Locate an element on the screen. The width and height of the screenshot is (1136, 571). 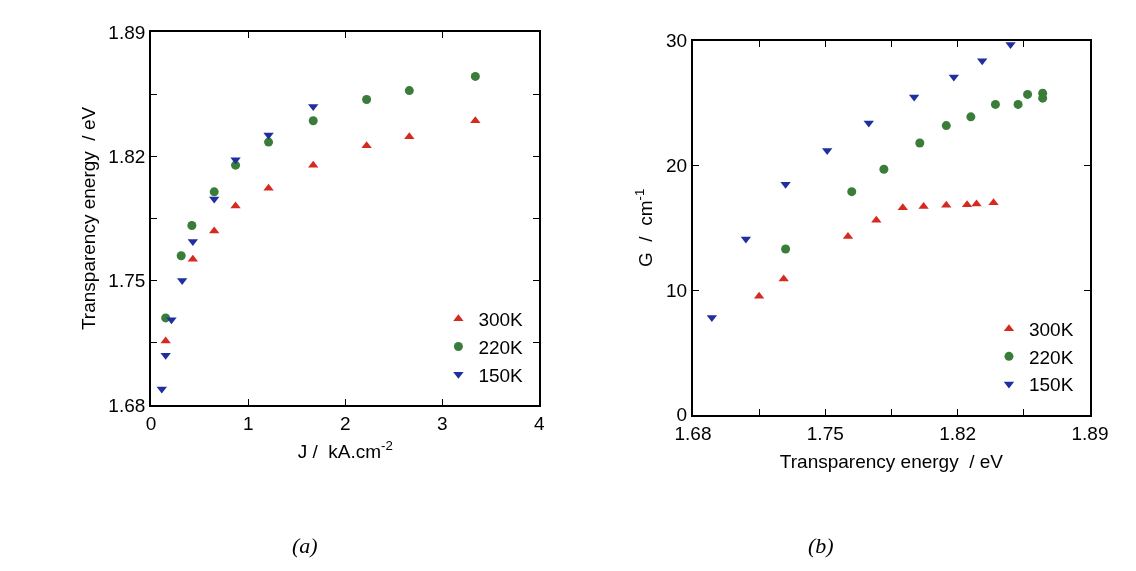
text: (b) is located at coordinates (821, 545).